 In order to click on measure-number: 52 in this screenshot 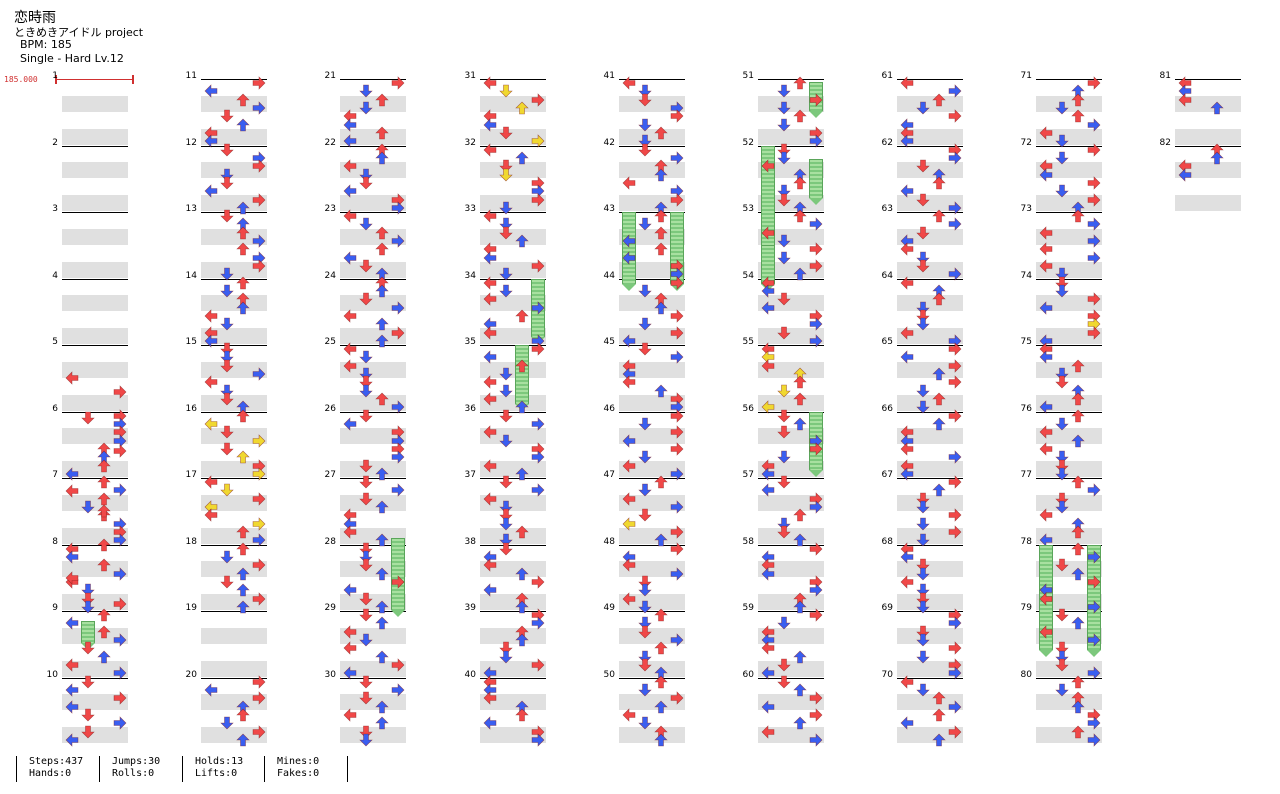, I will do `click(748, 142)`.